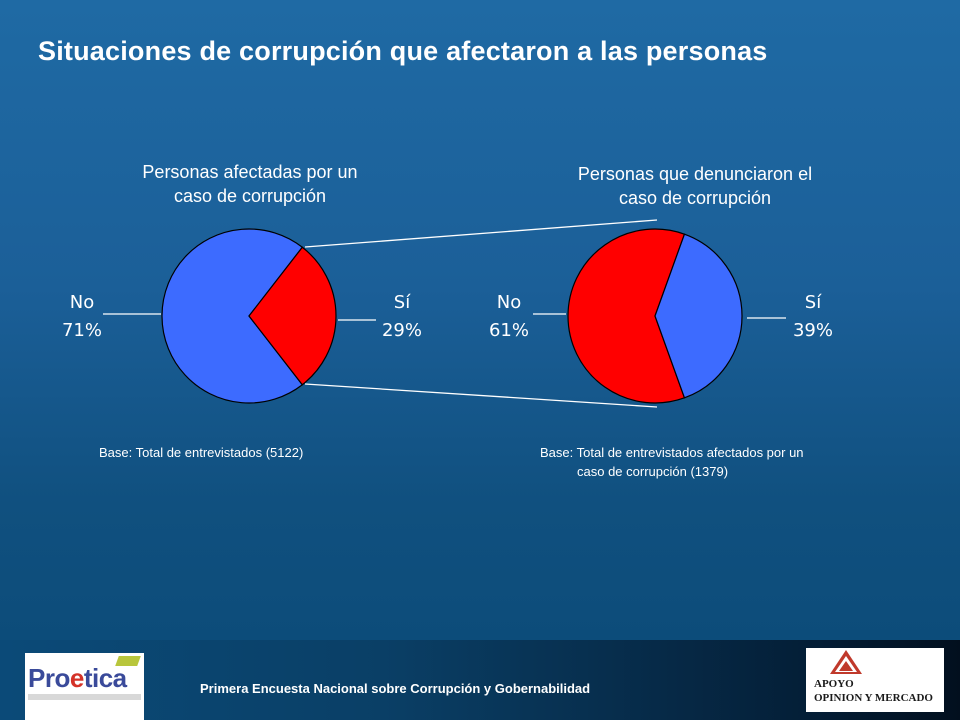 Image resolution: width=960 pixels, height=720 pixels. What do you see at coordinates (201, 452) in the screenshot?
I see `left-base-note: Base: Total de entrevistados (5122)` at bounding box center [201, 452].